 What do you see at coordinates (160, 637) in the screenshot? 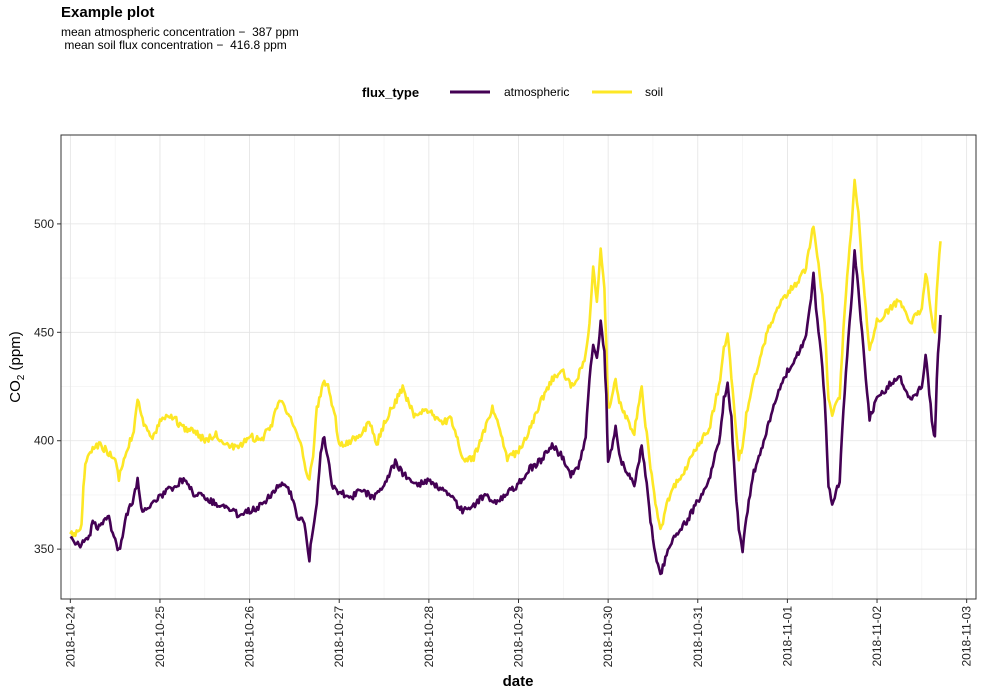
I see `x-tick-label: 2018-10-25` at bounding box center [160, 637].